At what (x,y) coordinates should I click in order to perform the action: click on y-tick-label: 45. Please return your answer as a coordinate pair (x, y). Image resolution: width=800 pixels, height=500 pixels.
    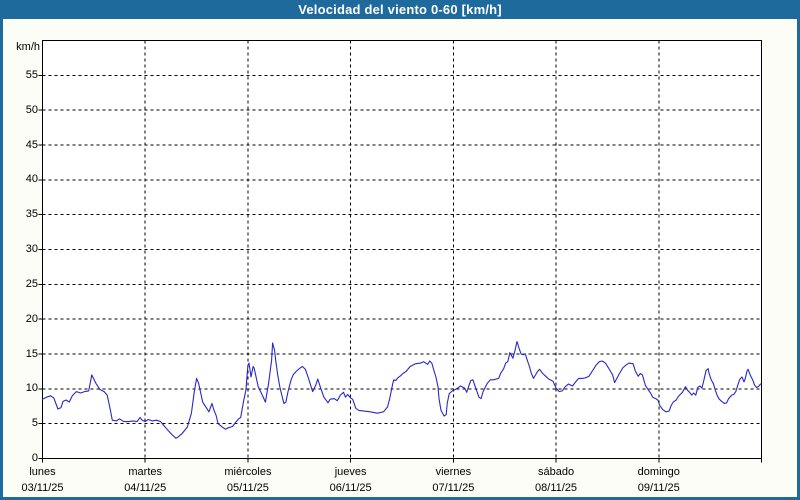
    Looking at the image, I should click on (31, 144).